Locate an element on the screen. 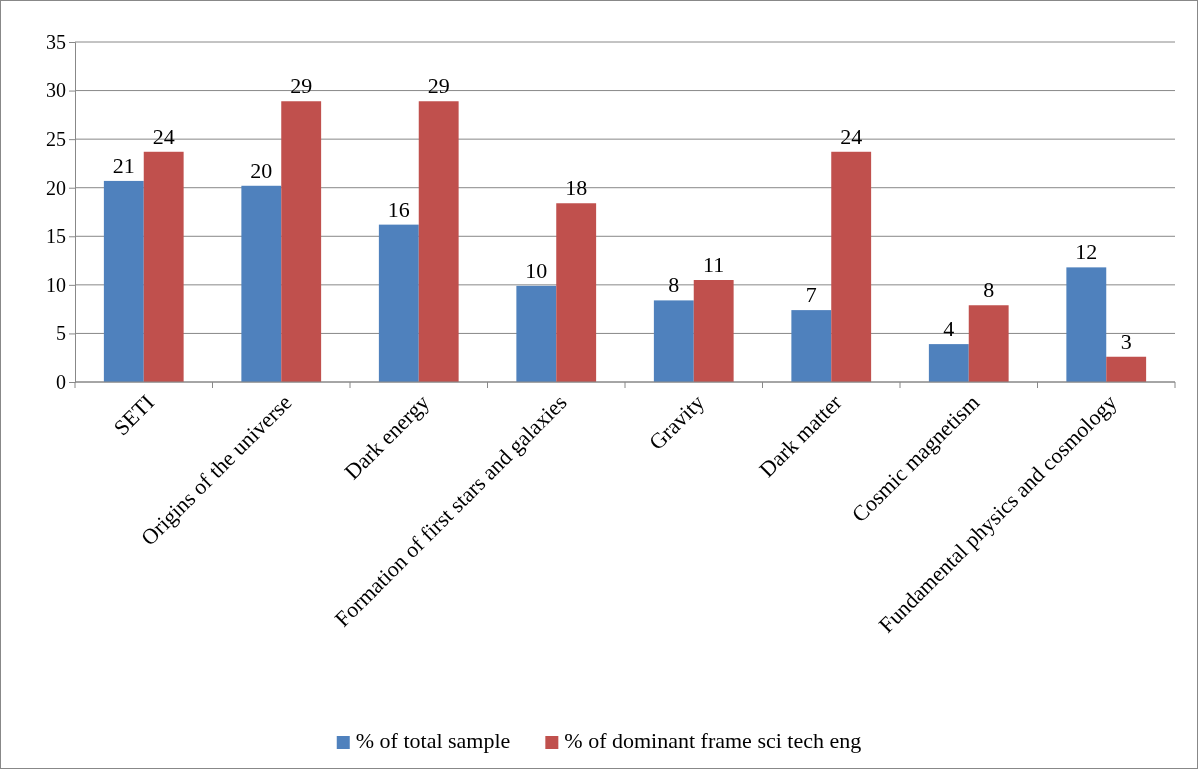 This screenshot has width=1198, height=769. data-label: 3 is located at coordinates (1126, 341).